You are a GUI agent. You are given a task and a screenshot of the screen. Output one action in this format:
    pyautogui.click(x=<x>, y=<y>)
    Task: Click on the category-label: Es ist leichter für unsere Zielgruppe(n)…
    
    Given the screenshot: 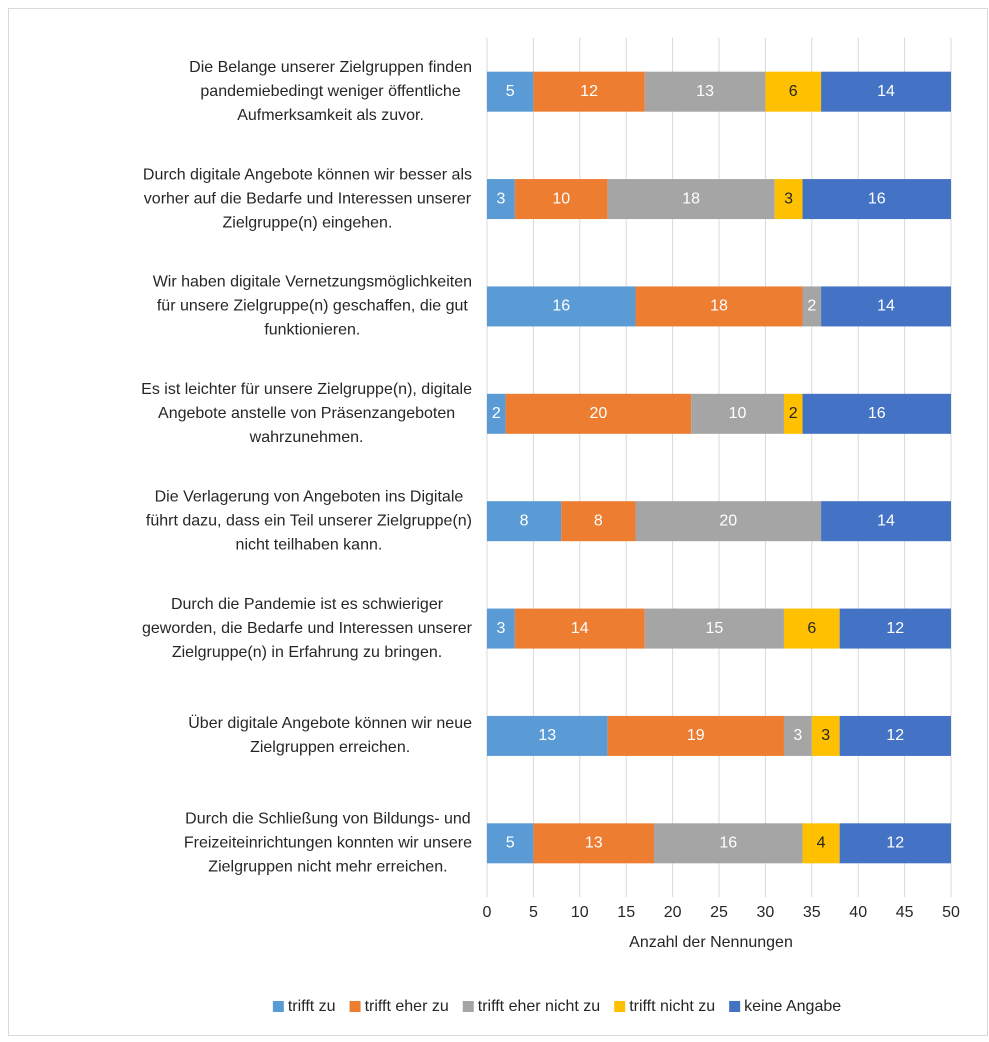 What is the action you would take?
    pyautogui.click(x=306, y=389)
    